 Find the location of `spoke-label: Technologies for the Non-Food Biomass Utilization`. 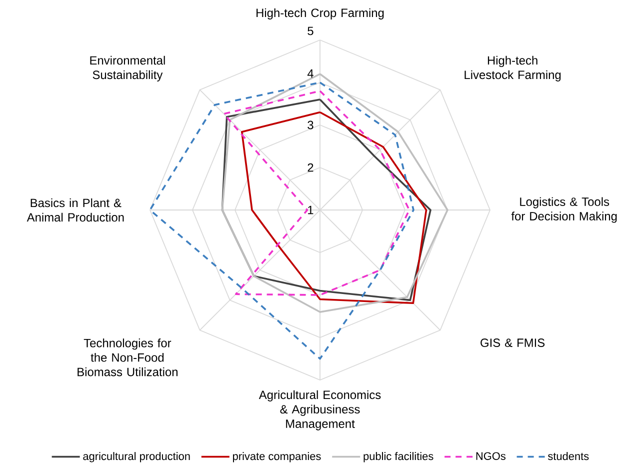

spoke-label: Technologies for the Non-Food Biomass Utilization is located at coordinates (128, 357).